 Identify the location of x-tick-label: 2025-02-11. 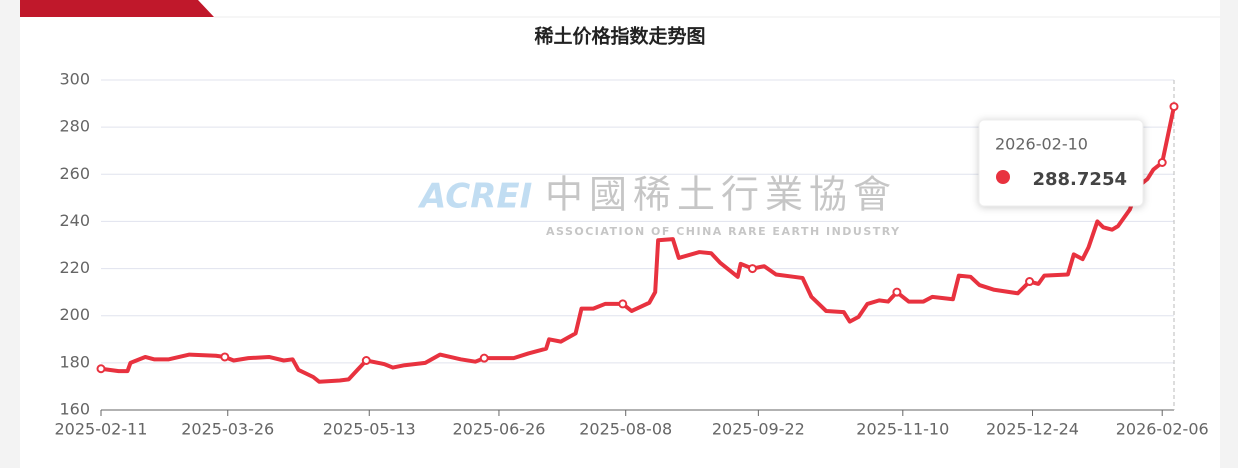
(101, 429).